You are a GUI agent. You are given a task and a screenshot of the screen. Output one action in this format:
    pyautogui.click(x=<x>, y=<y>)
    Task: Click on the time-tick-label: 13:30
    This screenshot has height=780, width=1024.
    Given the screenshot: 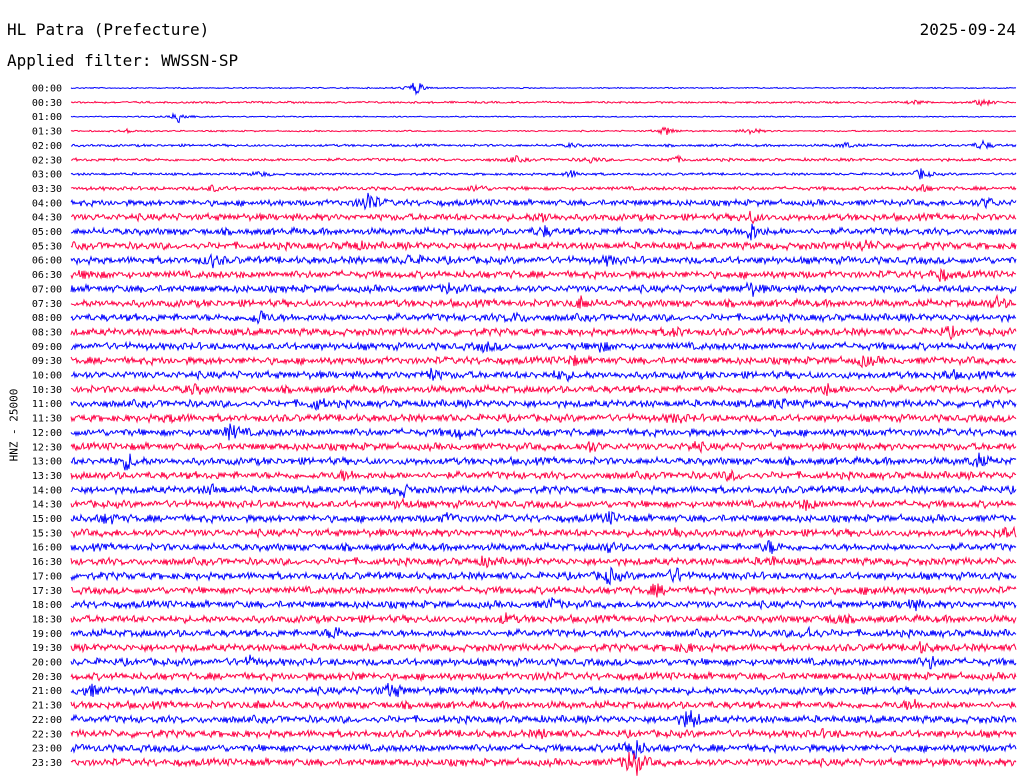 What is the action you would take?
    pyautogui.click(x=47, y=476)
    